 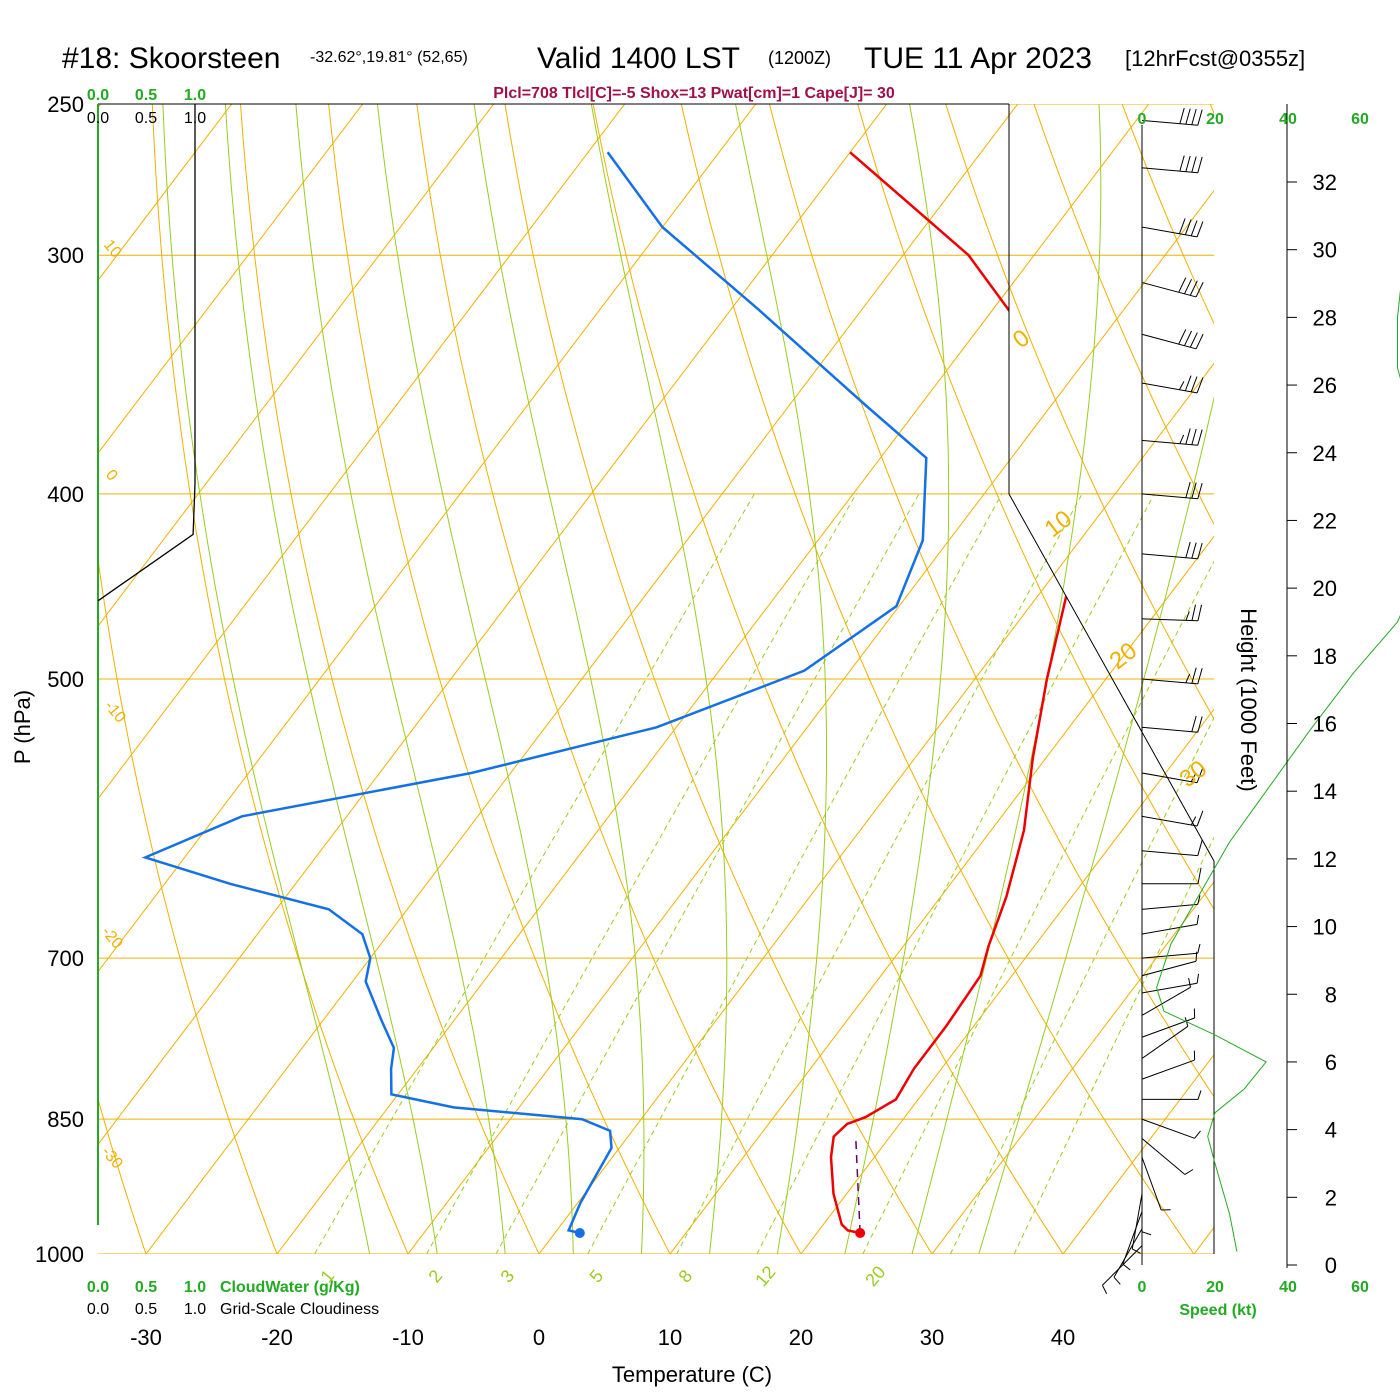 What do you see at coordinates (1325, 182) in the screenshot?
I see `height-tick-label: 32` at bounding box center [1325, 182].